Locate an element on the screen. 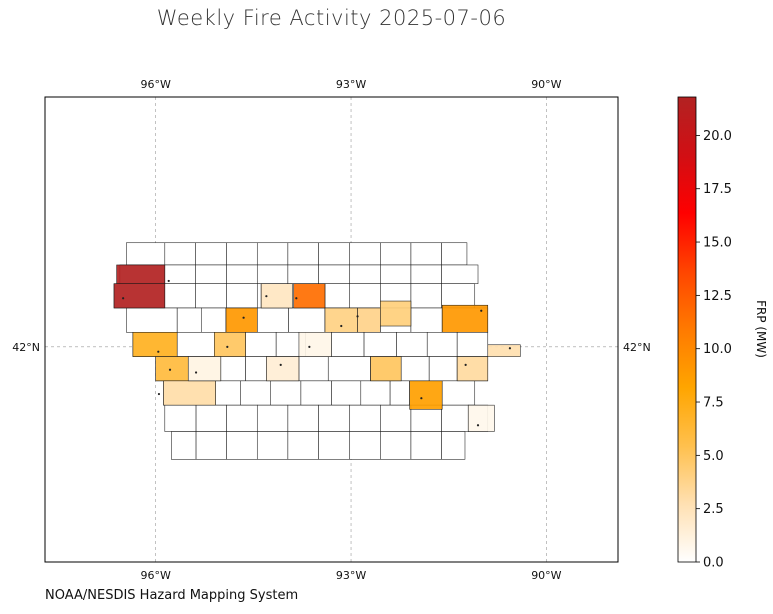  colorbar-tick-label: 10.0 is located at coordinates (717, 349).